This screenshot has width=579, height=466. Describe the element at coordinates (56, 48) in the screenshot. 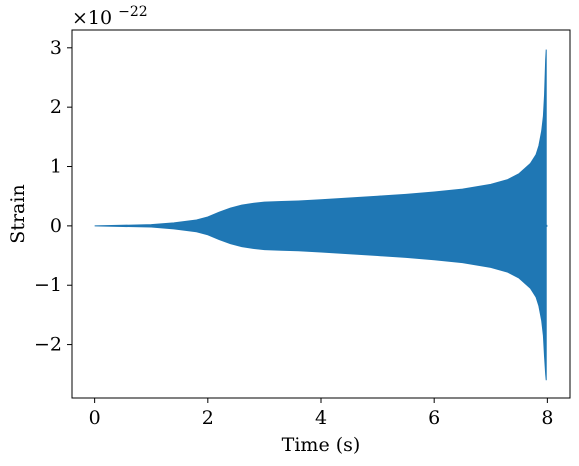

I see `y-tick-label: 3` at that location.